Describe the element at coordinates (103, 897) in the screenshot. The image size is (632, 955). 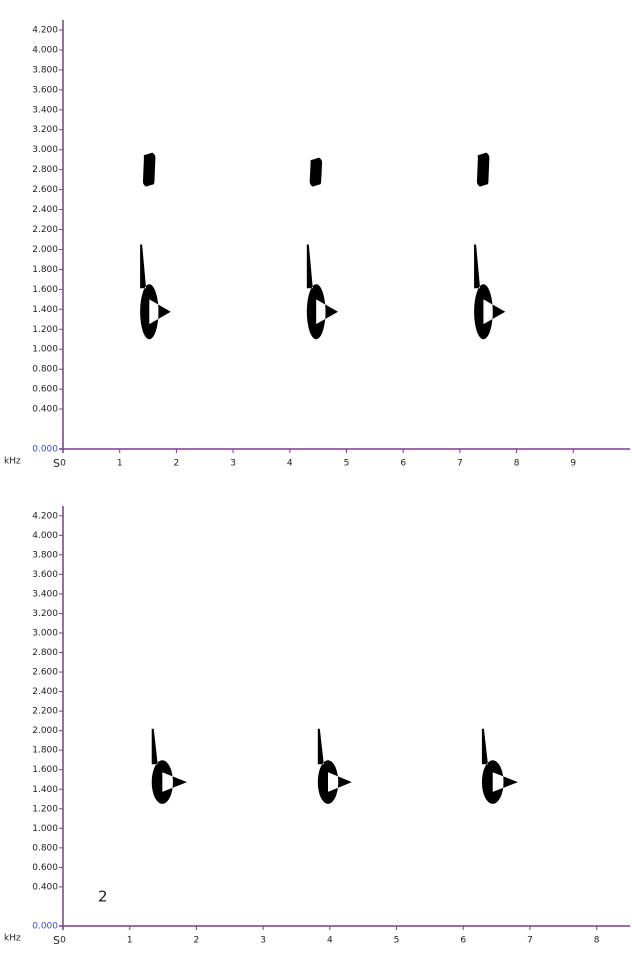
I see `annotation: 2` at that location.